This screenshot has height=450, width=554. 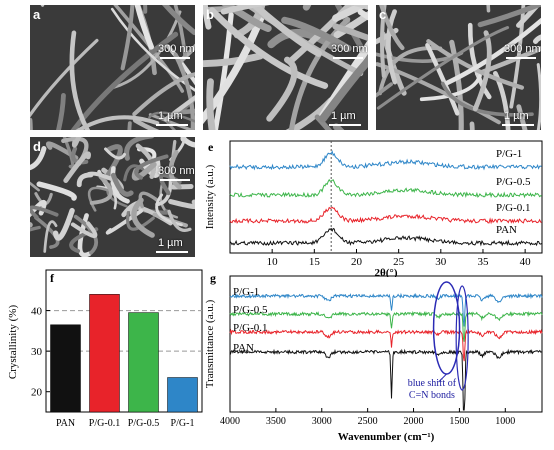 What do you see at coordinates (183, 423) in the screenshot?
I see `bar-category-label: P/G-1` at bounding box center [183, 423].